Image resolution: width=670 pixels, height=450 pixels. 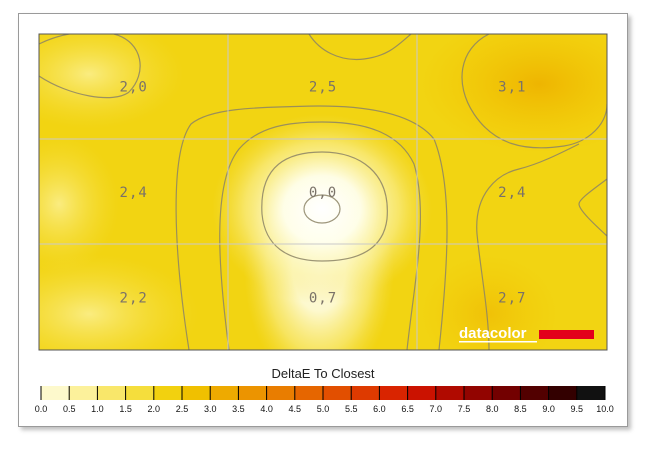 I want to click on colorbar-ticks, so click(x=323, y=393).